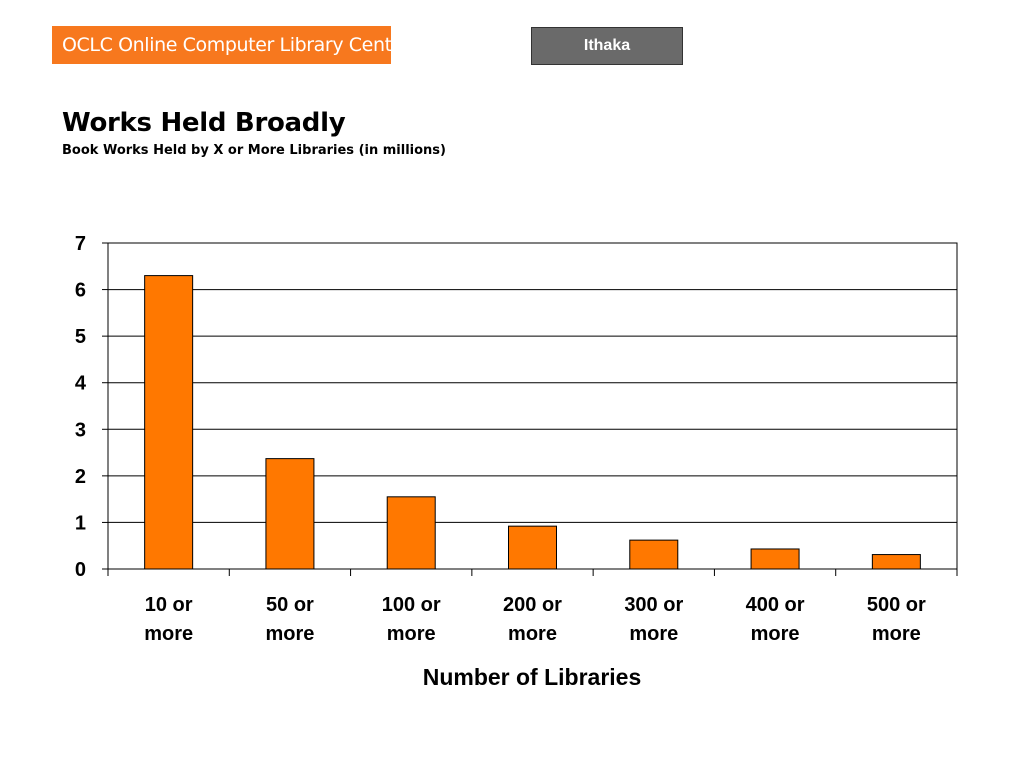  I want to click on y-tick-label: 2, so click(80, 477).